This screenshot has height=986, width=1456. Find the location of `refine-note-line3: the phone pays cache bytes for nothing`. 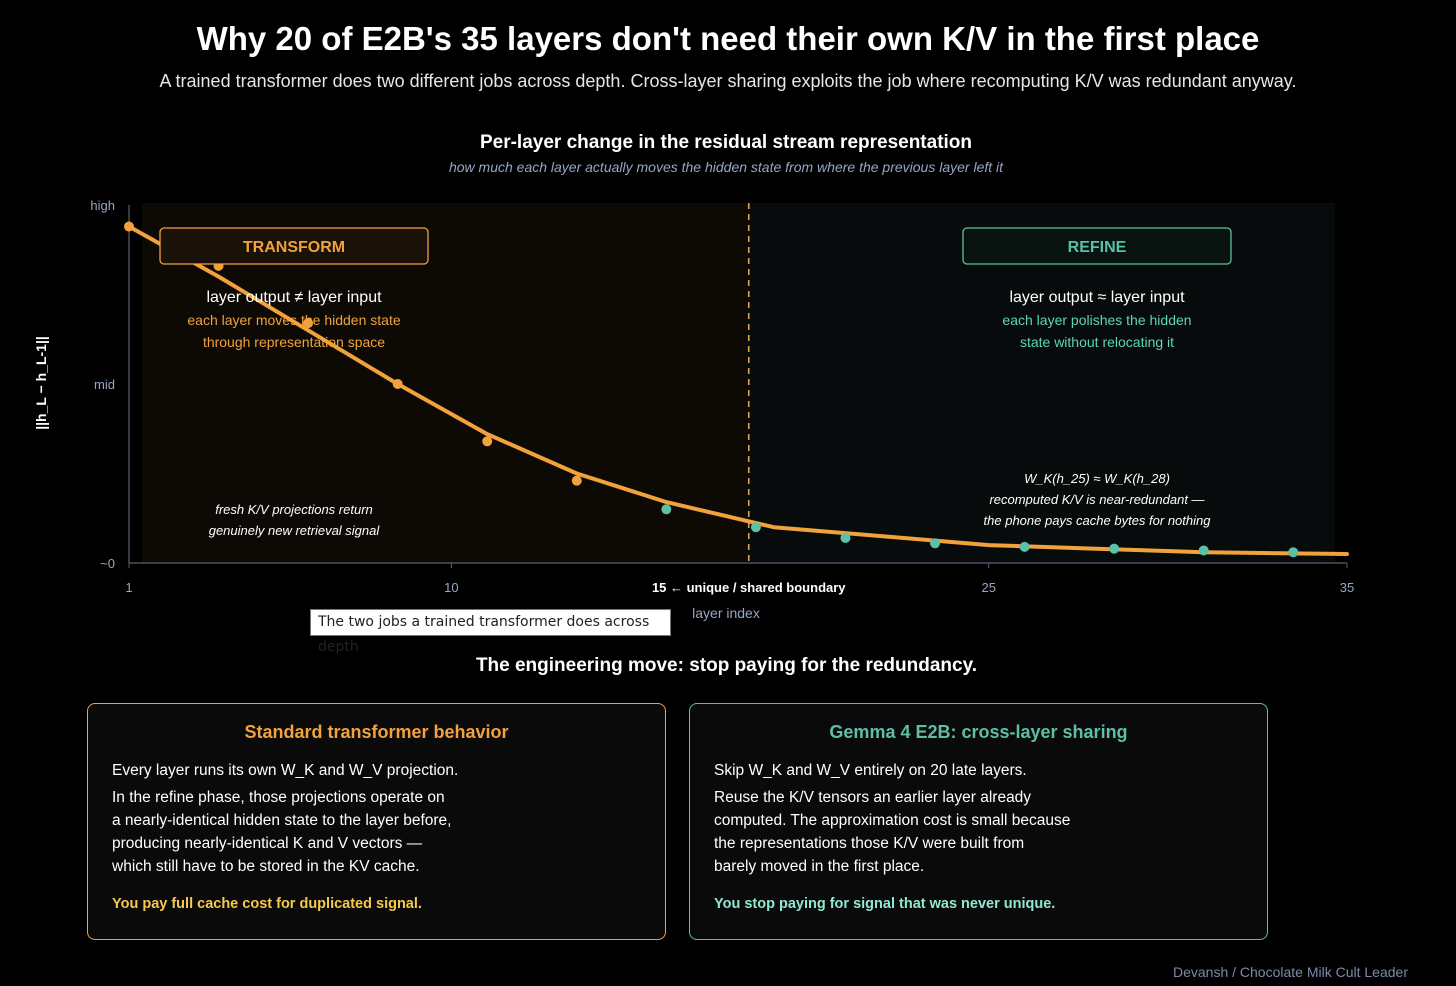

refine-note-line3: the phone pays cache bytes for nothing is located at coordinates (1098, 520).